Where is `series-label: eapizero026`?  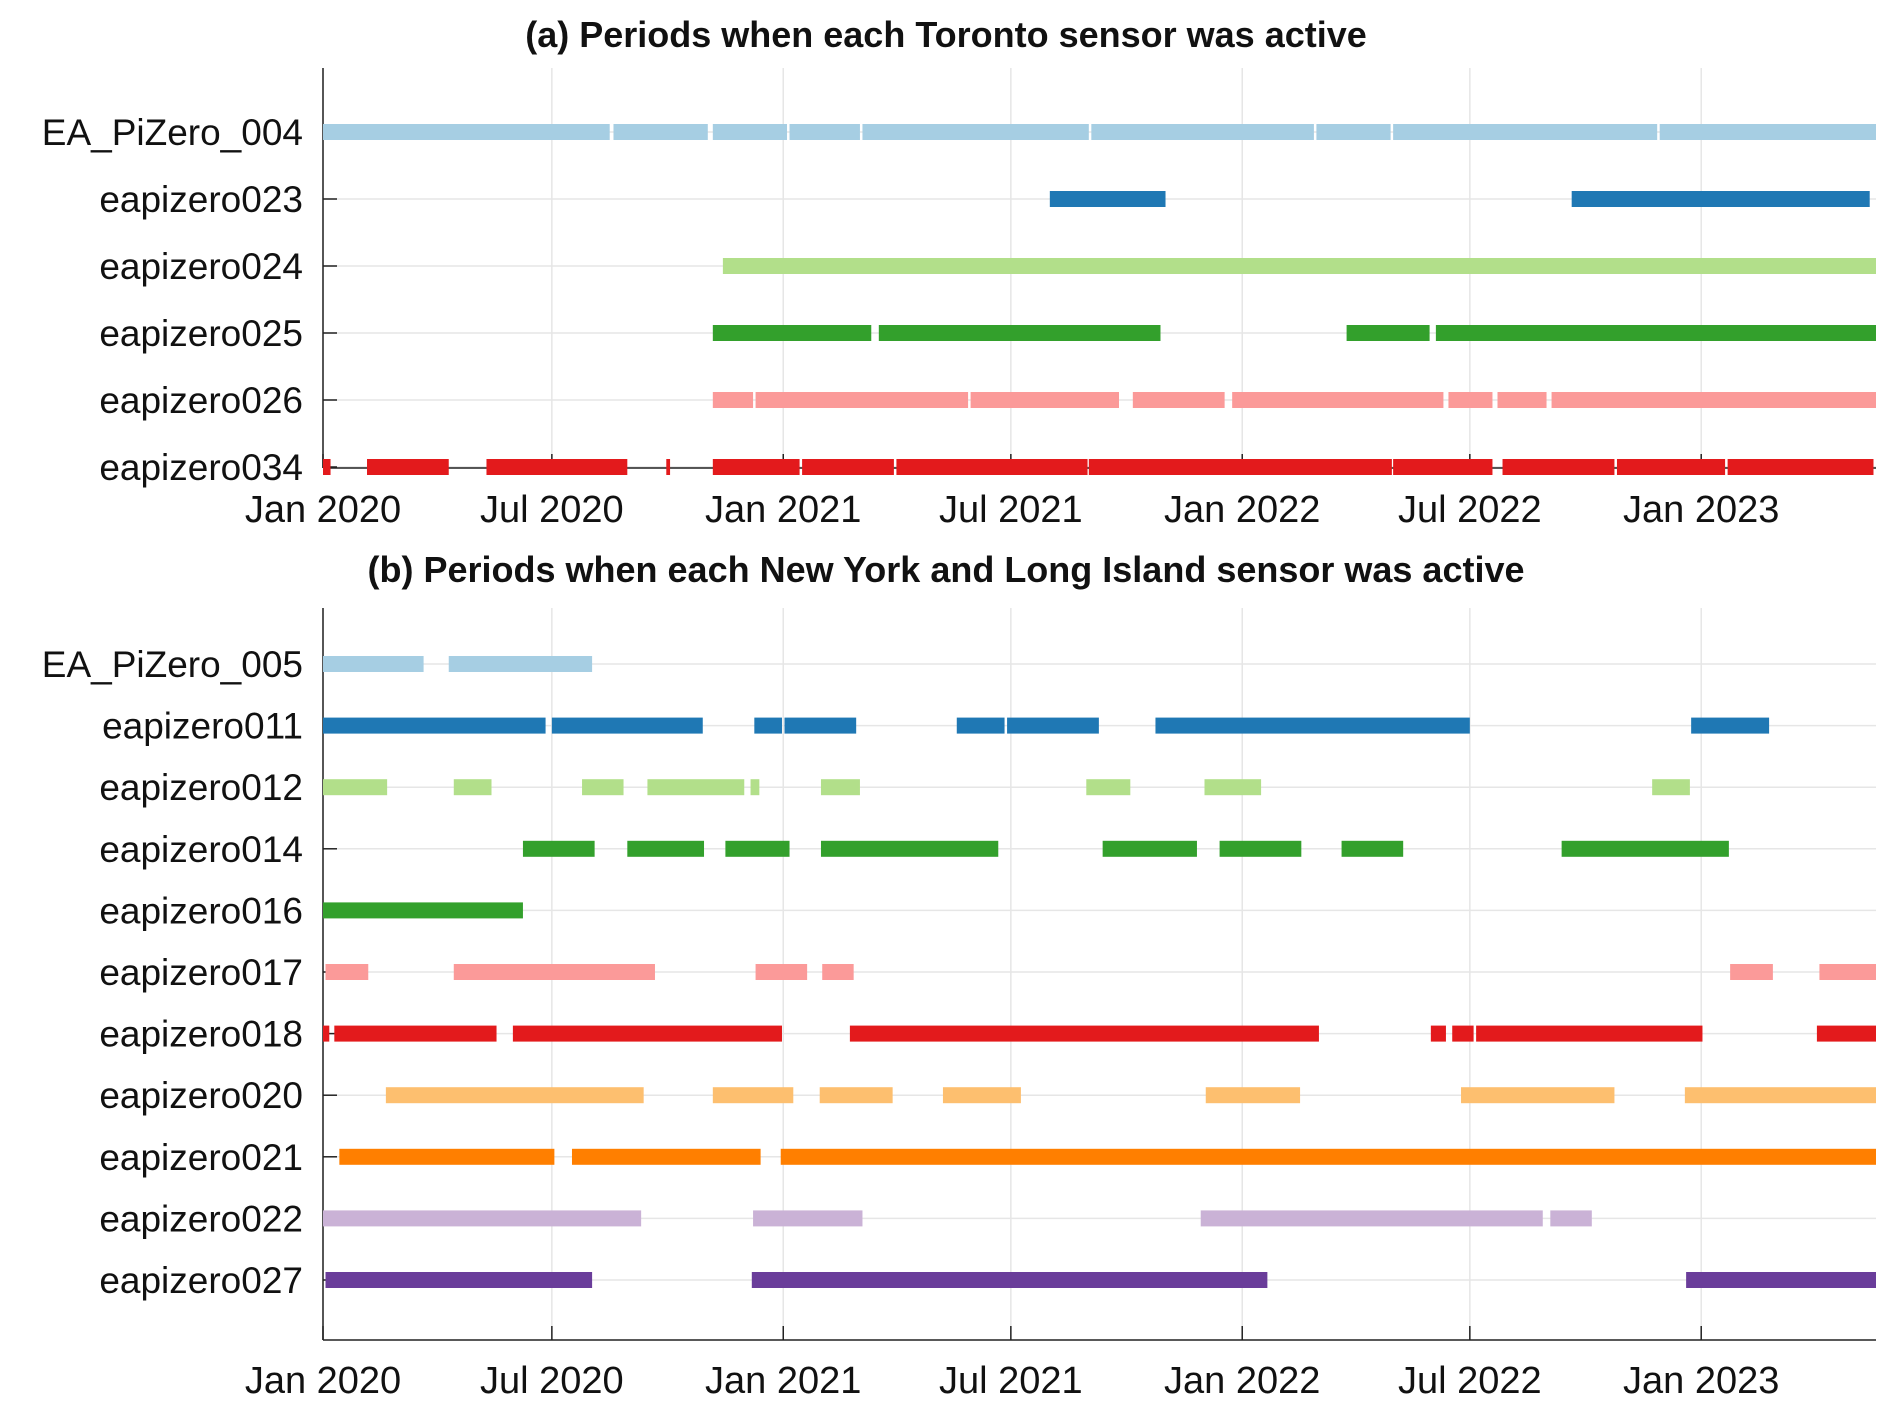 series-label: eapizero026 is located at coordinates (201, 400).